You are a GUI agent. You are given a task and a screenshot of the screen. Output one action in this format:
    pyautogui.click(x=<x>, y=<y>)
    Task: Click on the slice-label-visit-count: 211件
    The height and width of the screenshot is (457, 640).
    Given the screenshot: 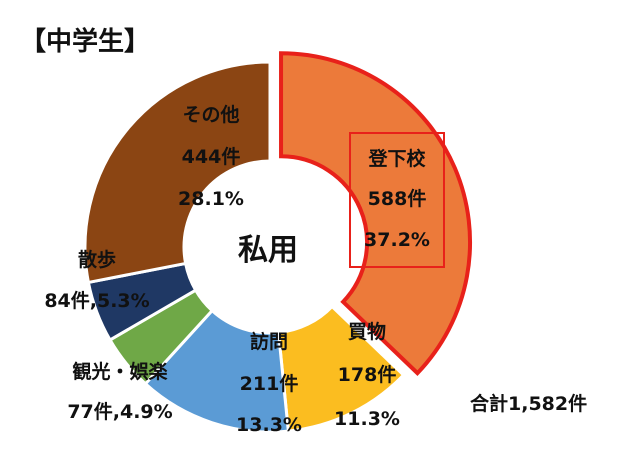 What is the action you would take?
    pyautogui.click(x=269, y=383)
    